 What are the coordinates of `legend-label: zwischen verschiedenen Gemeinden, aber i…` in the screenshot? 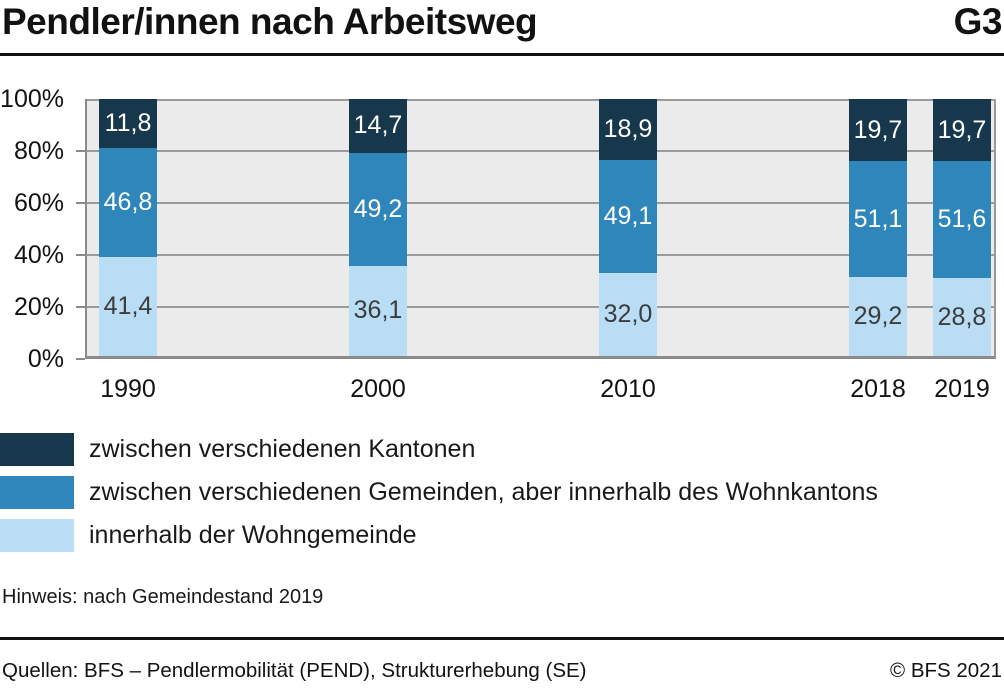 It's located at (483, 492).